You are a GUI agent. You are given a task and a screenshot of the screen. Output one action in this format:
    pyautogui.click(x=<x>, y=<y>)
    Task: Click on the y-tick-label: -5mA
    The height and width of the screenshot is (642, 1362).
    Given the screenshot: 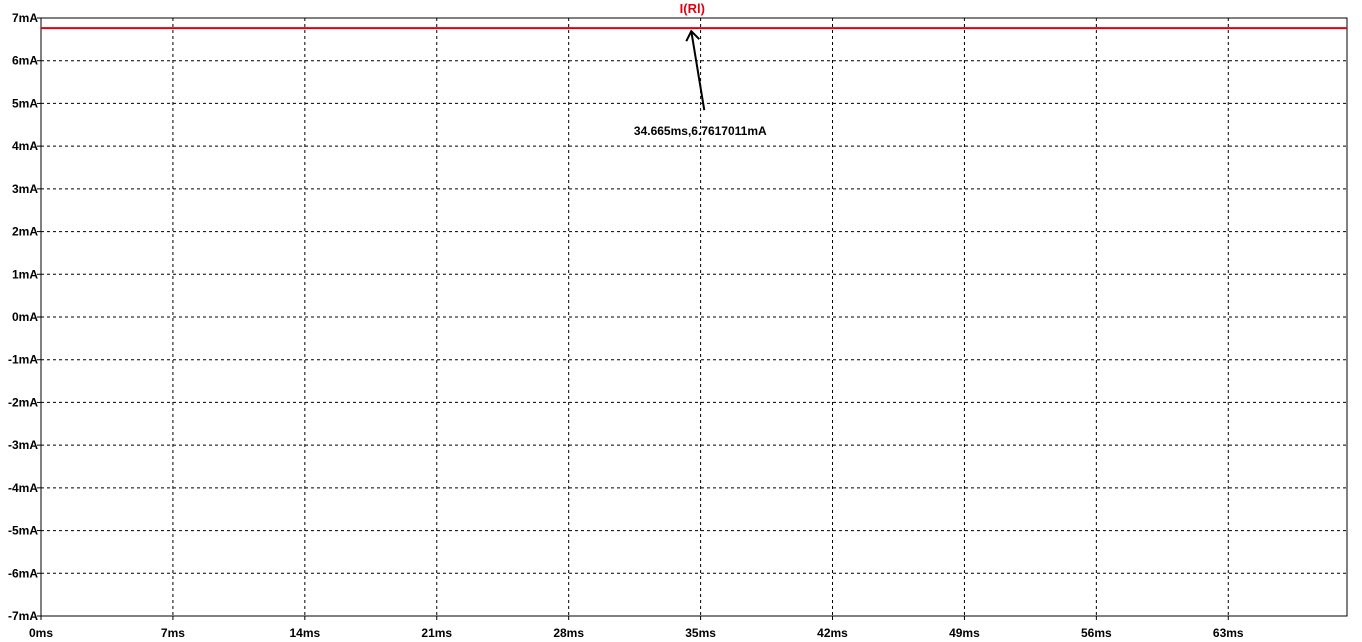 What is the action you would take?
    pyautogui.click(x=23, y=531)
    